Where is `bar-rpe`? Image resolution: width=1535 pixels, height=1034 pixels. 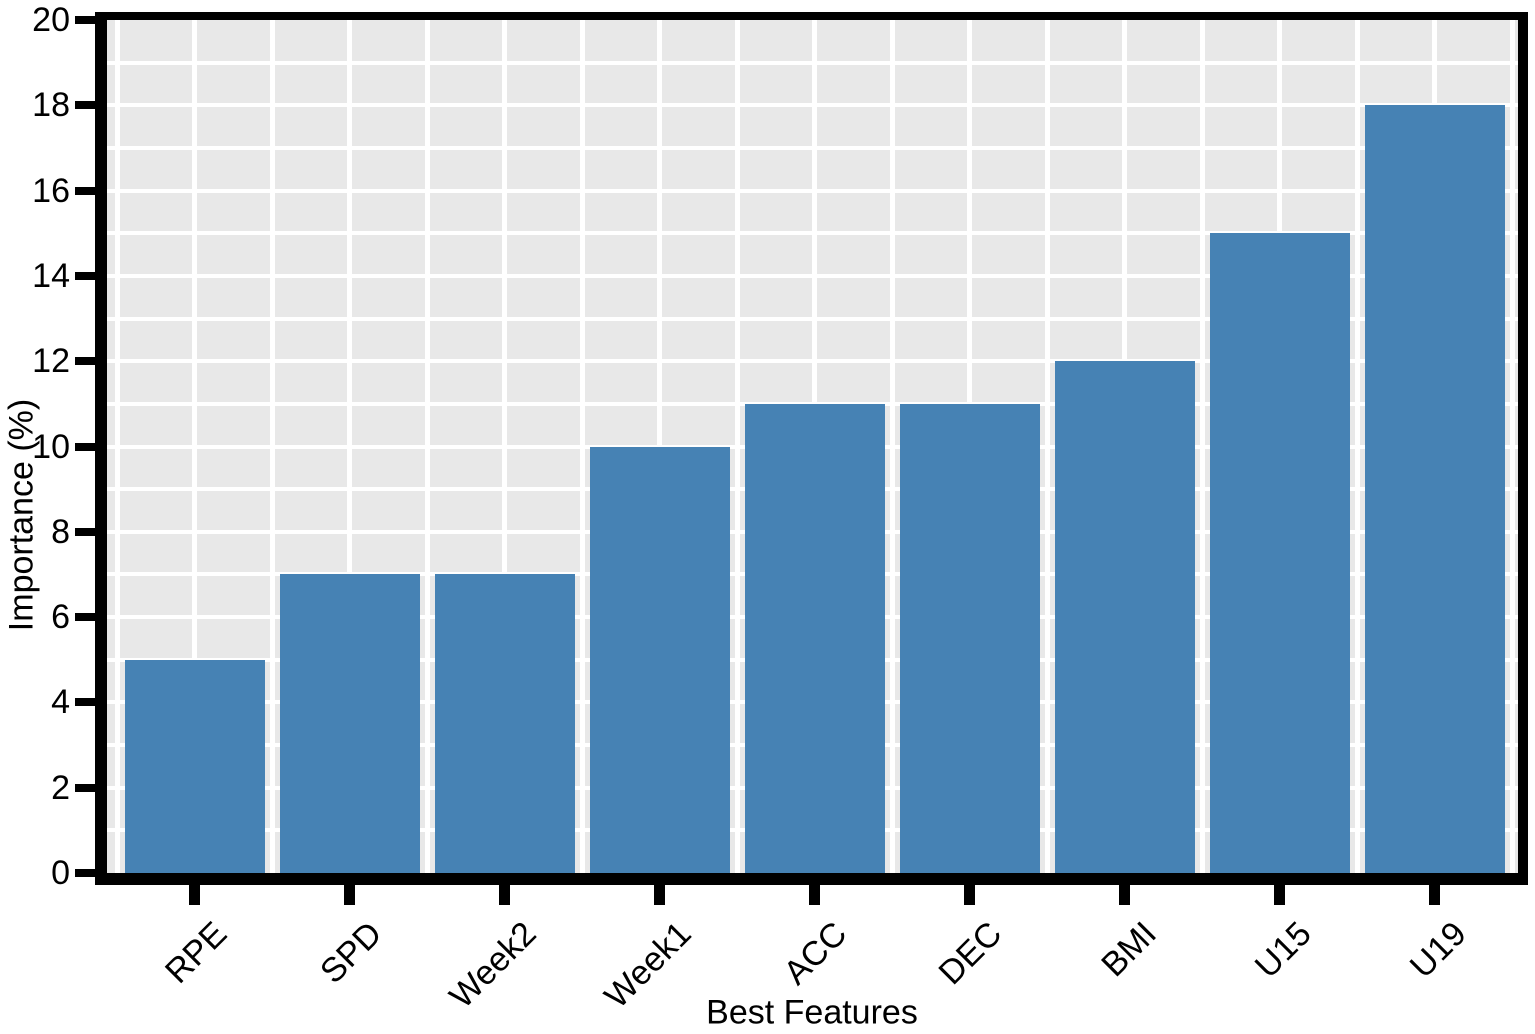
bar-rpe is located at coordinates (194, 766).